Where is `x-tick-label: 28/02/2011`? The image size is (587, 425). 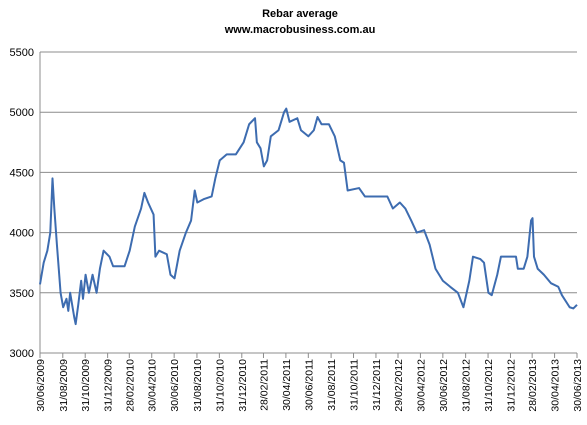 x-tick-label: 28/02/2011 is located at coordinates (264, 385).